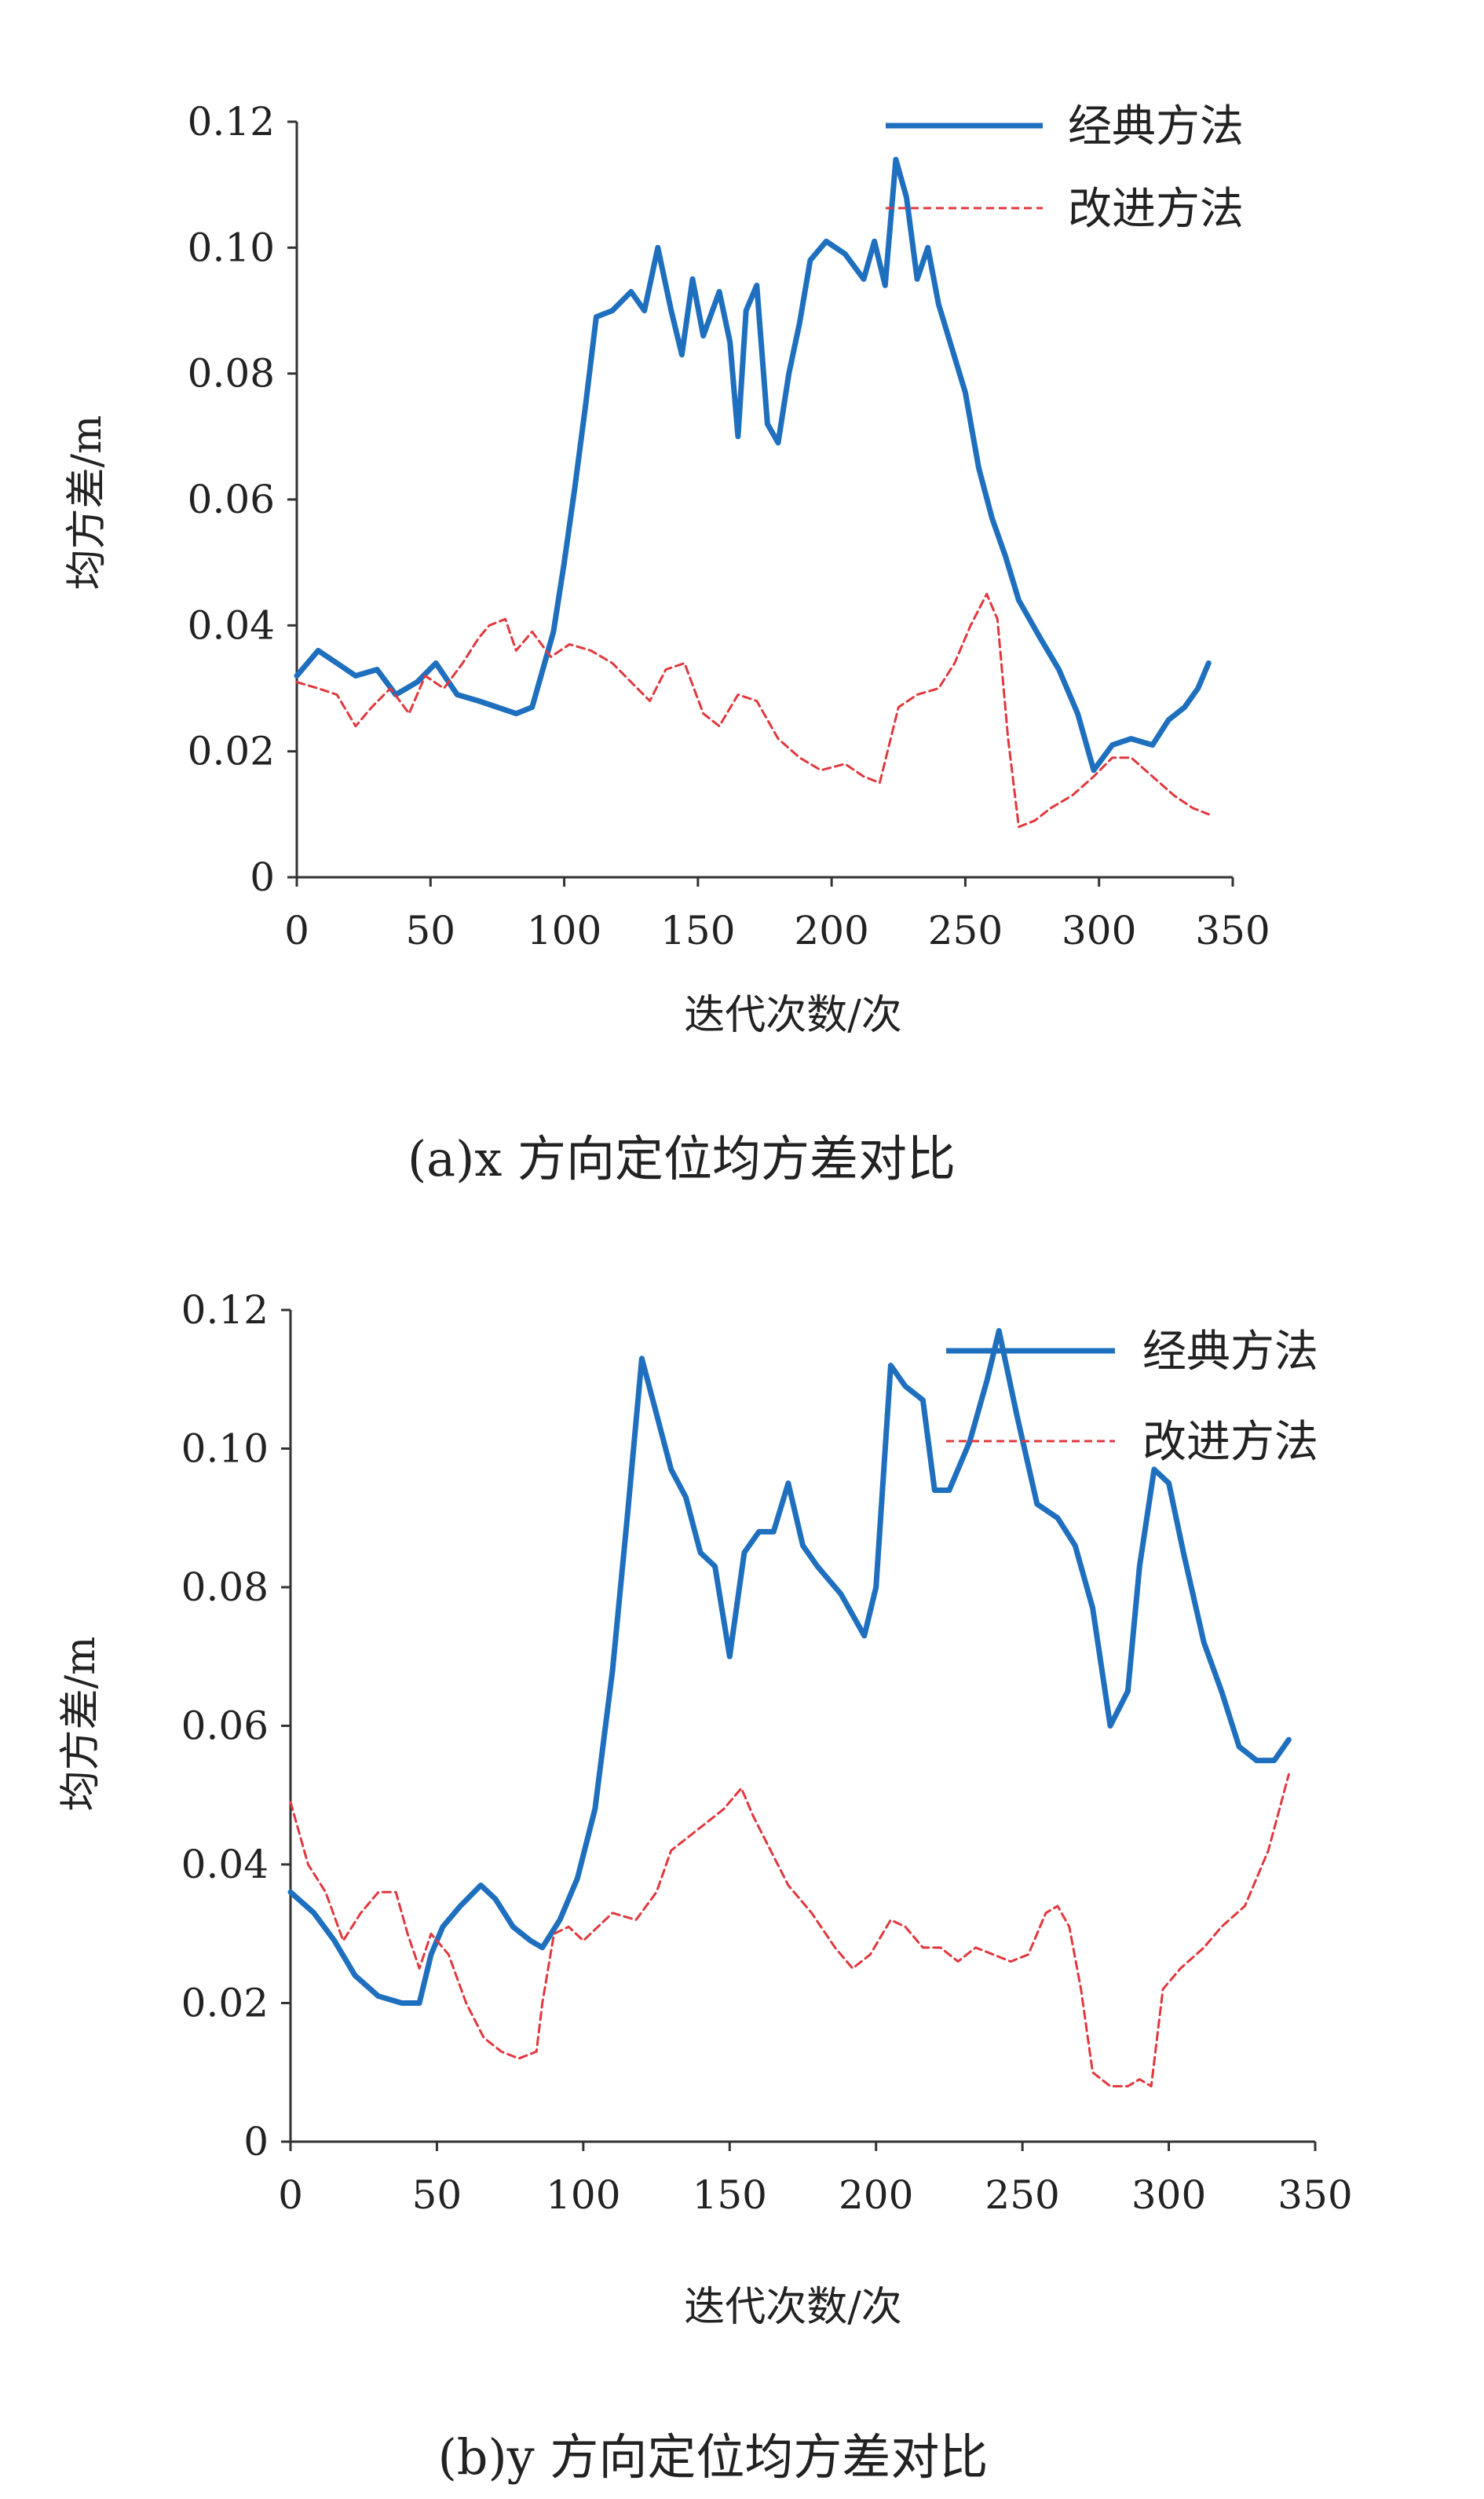 The height and width of the screenshot is (2499, 1484). Describe the element at coordinates (225, 2004) in the screenshot. I see `y-tick-label-b: 0.02` at that location.